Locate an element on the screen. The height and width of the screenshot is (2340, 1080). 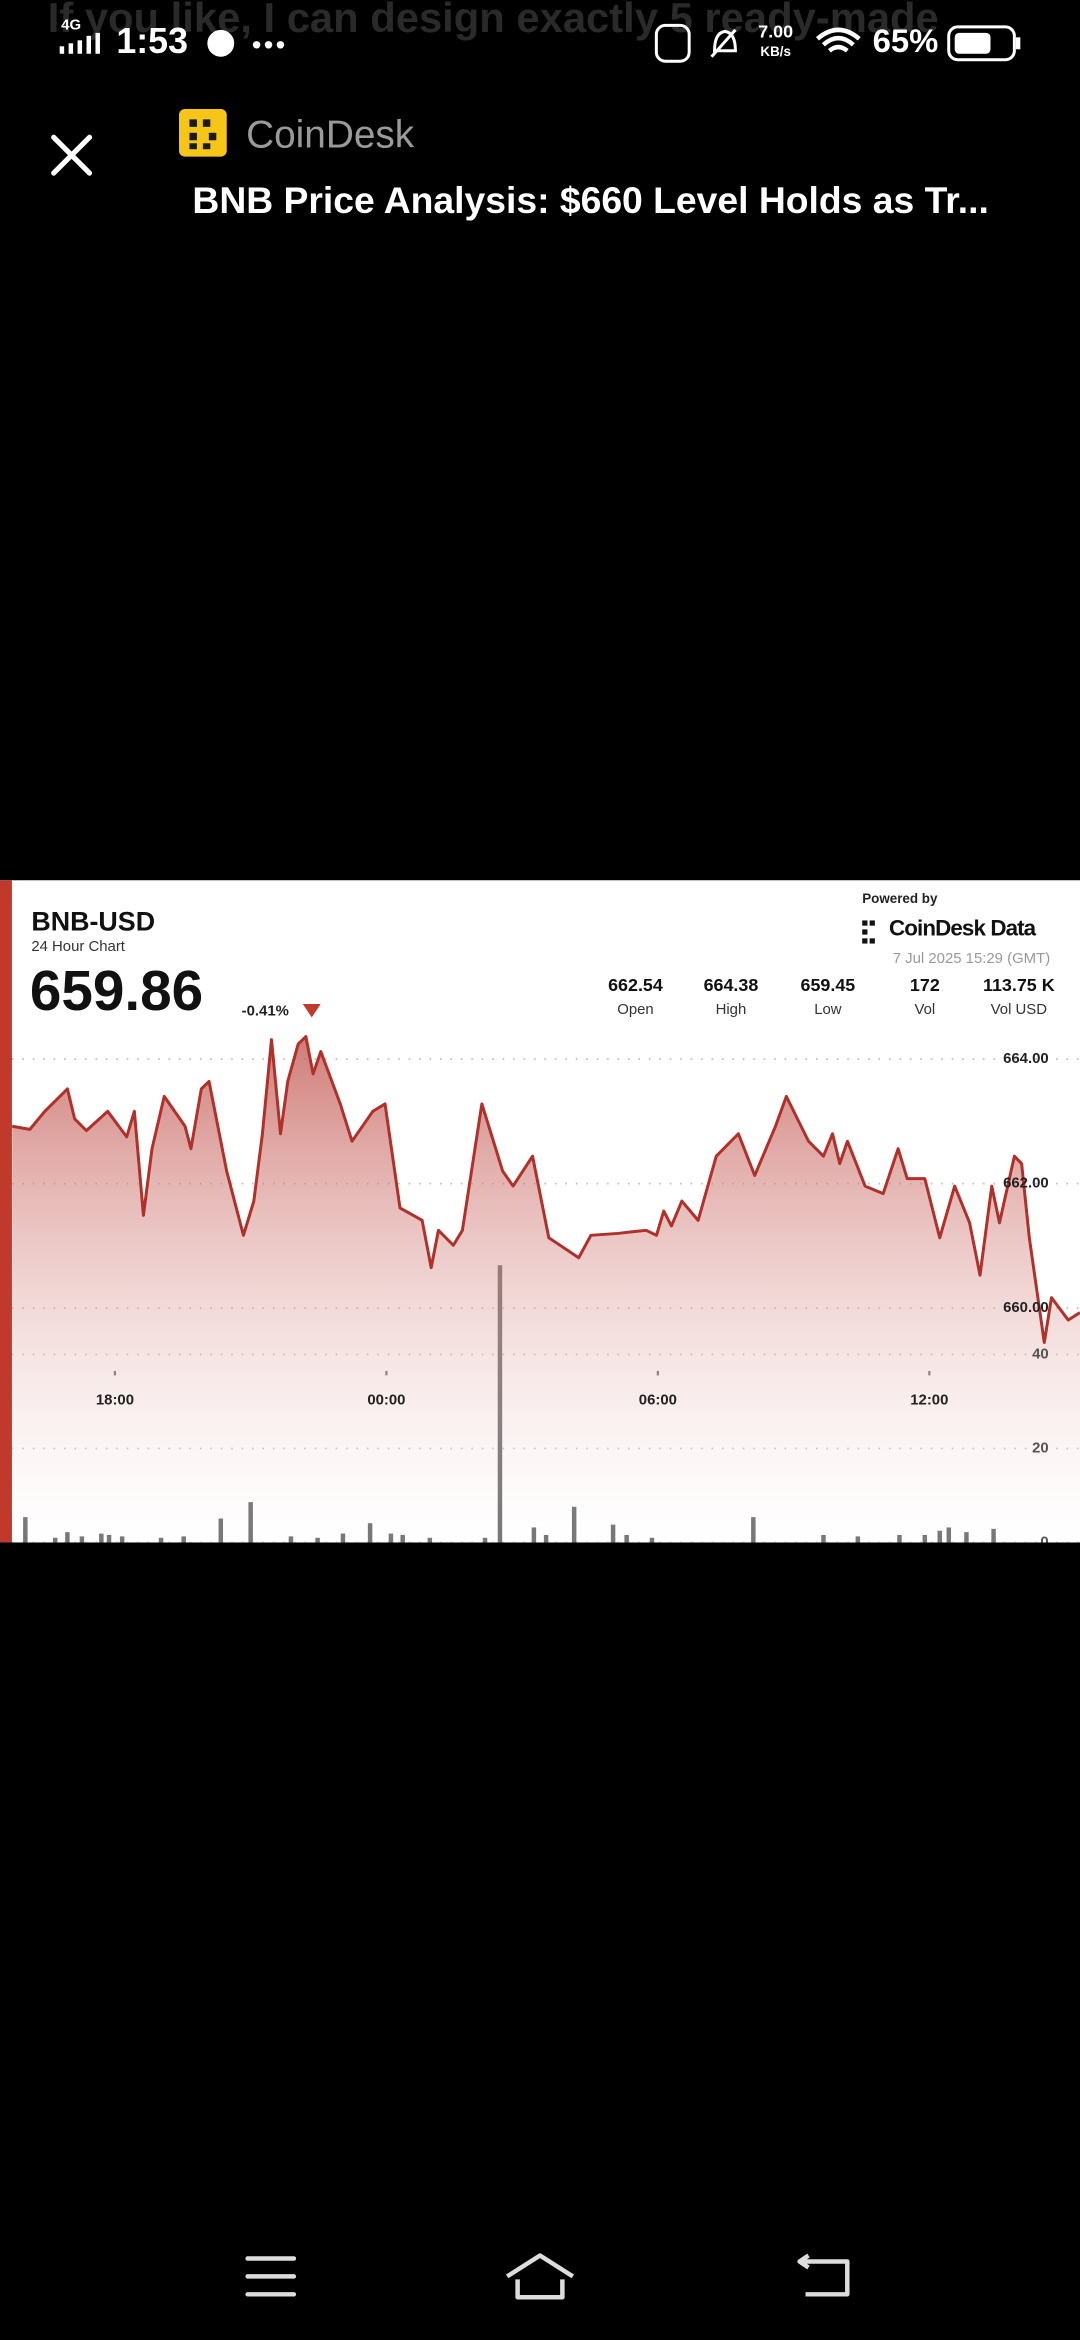
x-tick-label: 18:00 is located at coordinates (115, 1401).